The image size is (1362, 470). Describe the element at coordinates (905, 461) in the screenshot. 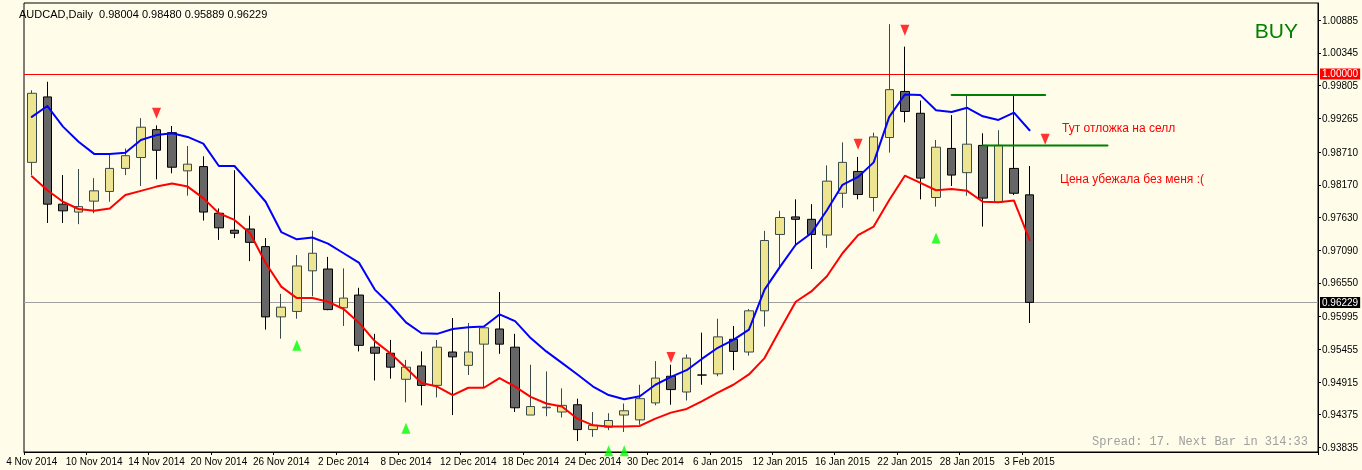

I see `x-tick-label: 22 Jan 2015` at that location.